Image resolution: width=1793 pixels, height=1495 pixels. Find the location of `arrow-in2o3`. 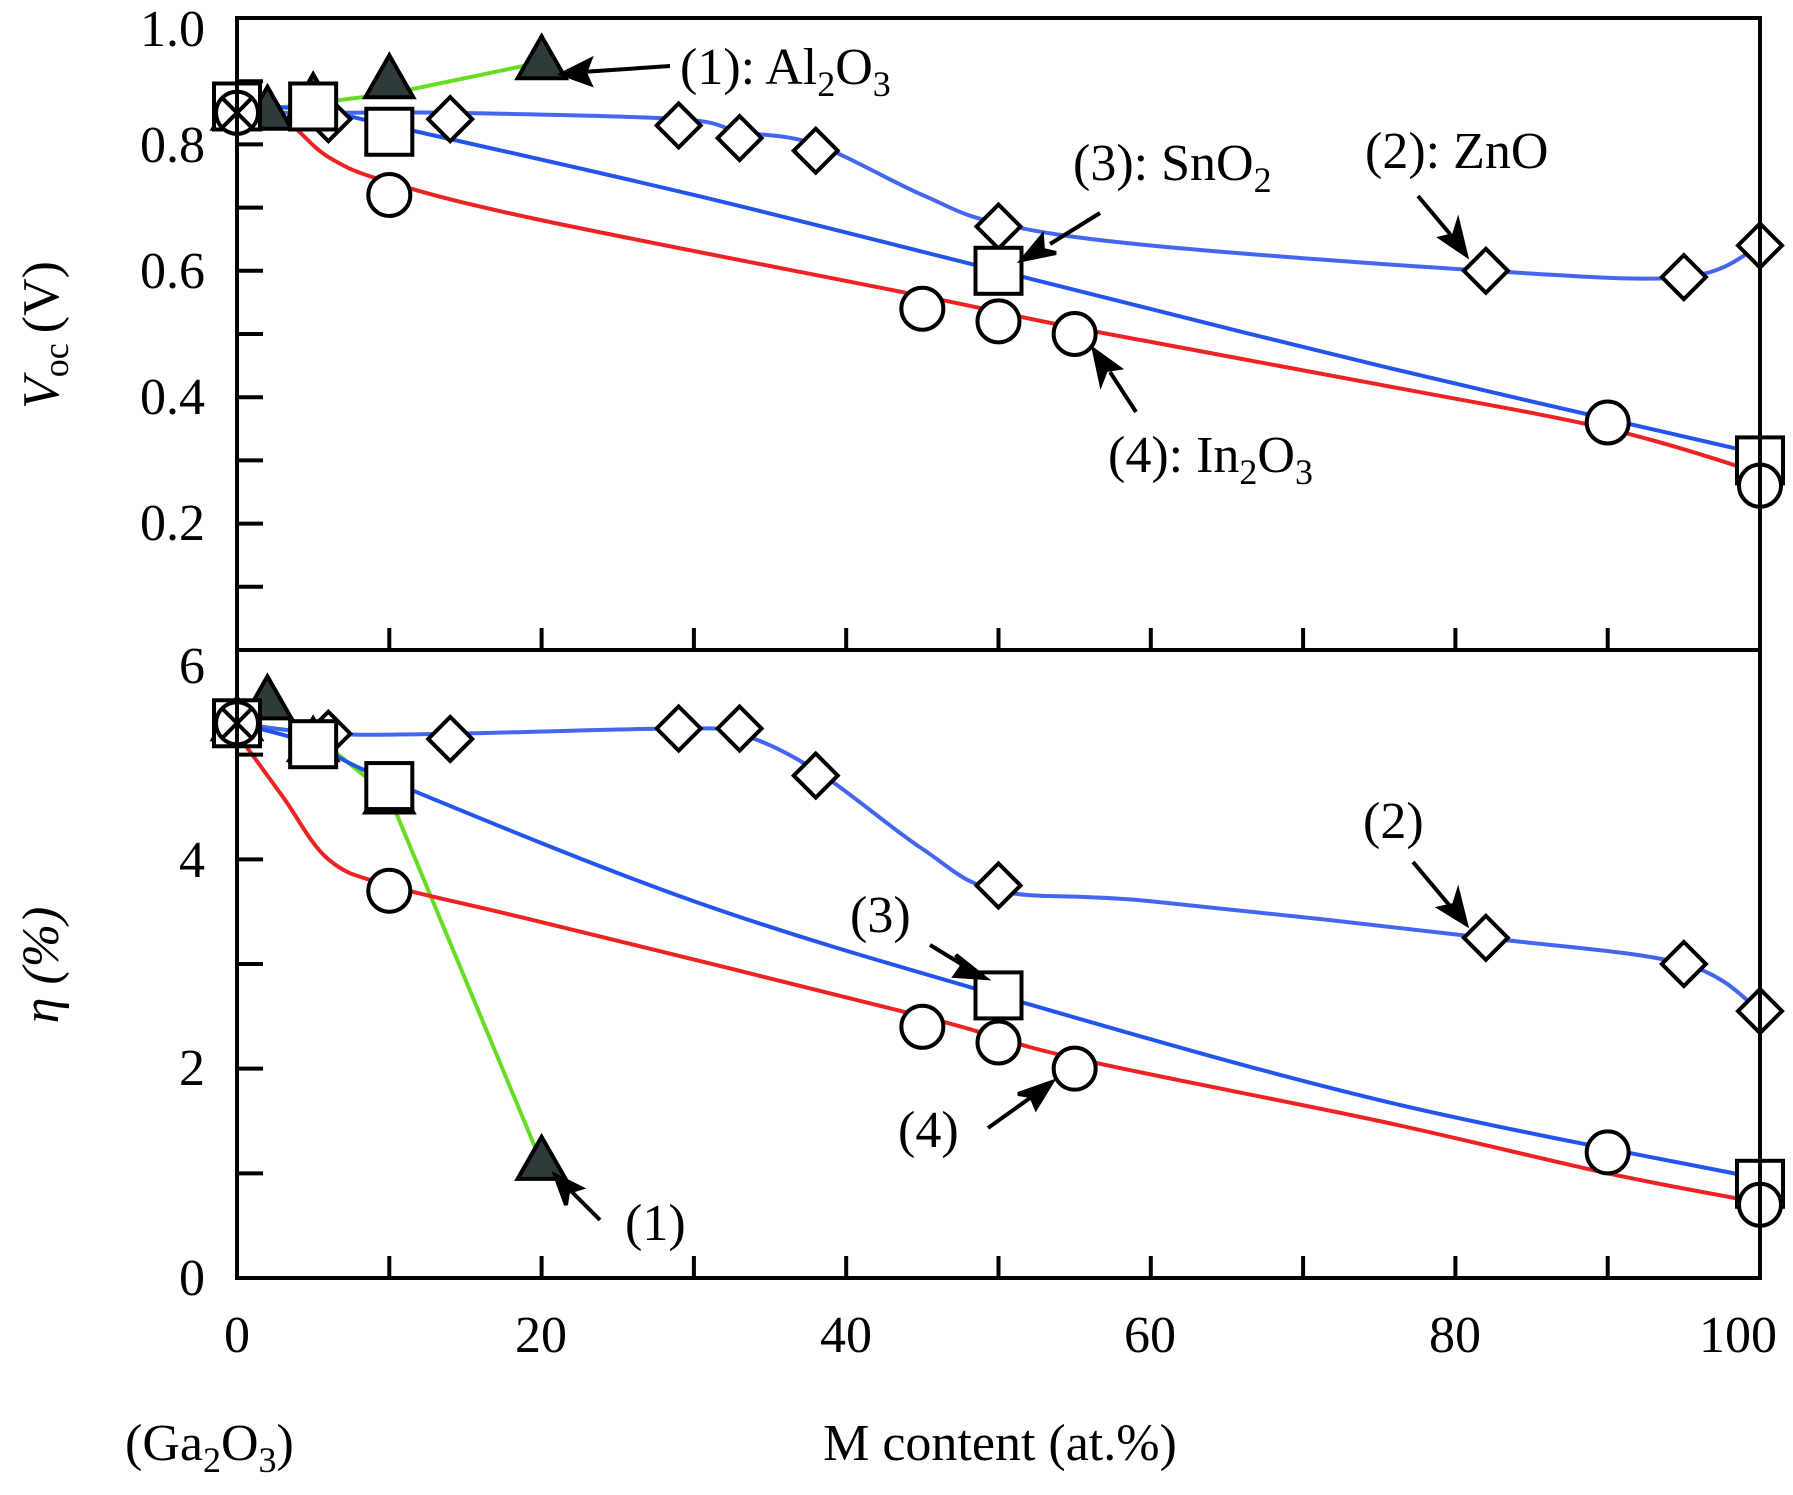

arrow-in2o3 is located at coordinates (1123, 392).